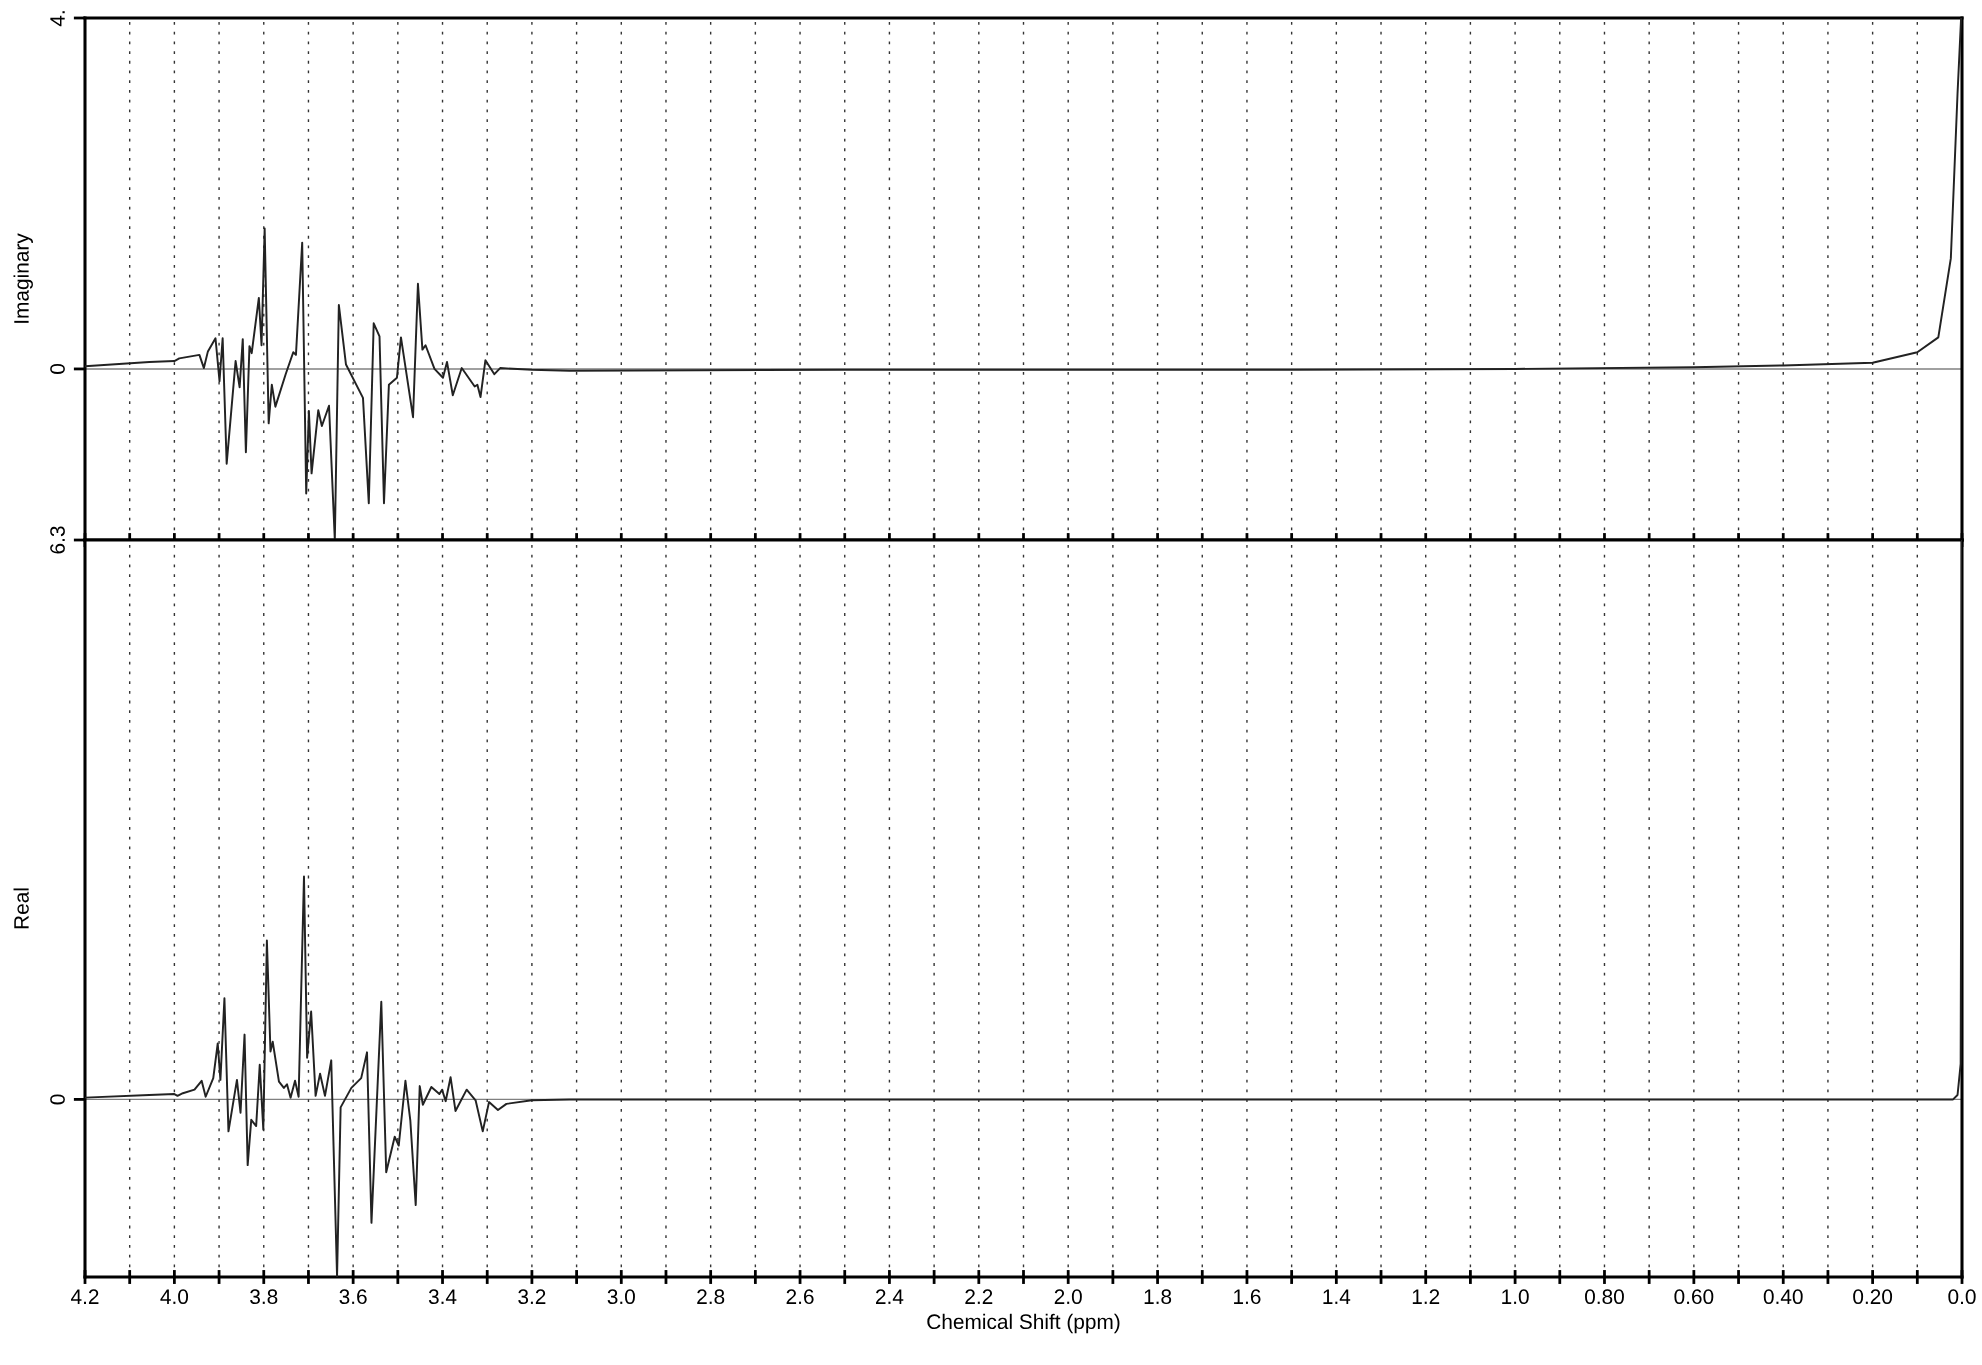  Describe the element at coordinates (264, 1297) in the screenshot. I see `x-tick-label: 3.8` at that location.